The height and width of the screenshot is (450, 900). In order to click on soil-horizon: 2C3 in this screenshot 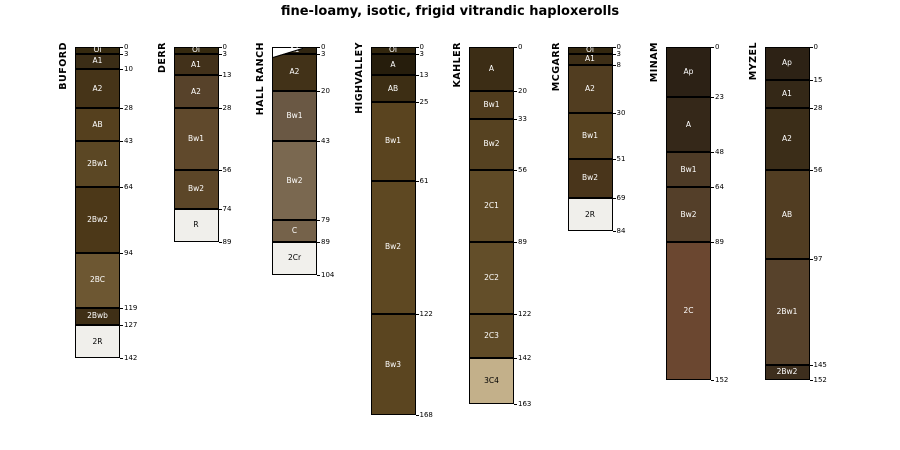, I will do `click(491, 336)`.